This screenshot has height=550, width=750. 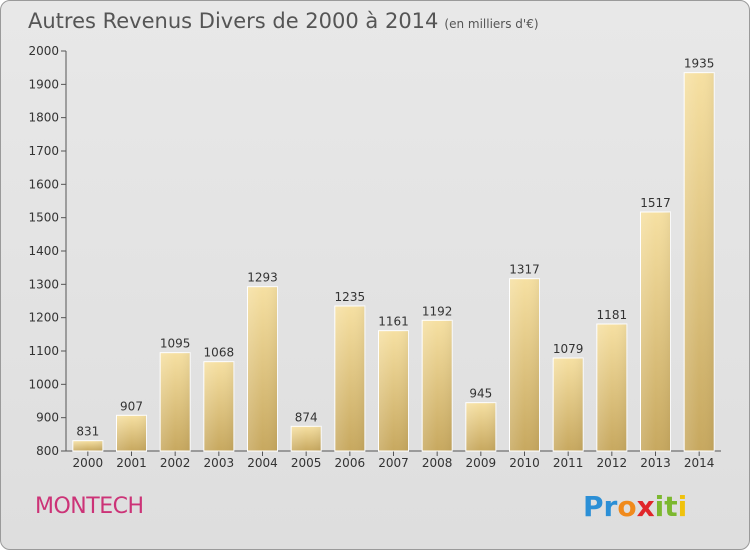 I want to click on y-tick-label: 800, so click(x=47, y=451).